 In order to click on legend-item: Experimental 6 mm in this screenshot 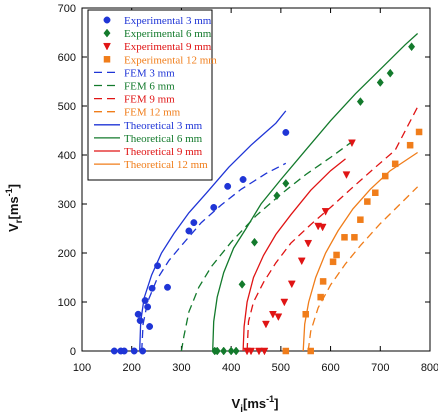, I will do `click(157, 34)`.